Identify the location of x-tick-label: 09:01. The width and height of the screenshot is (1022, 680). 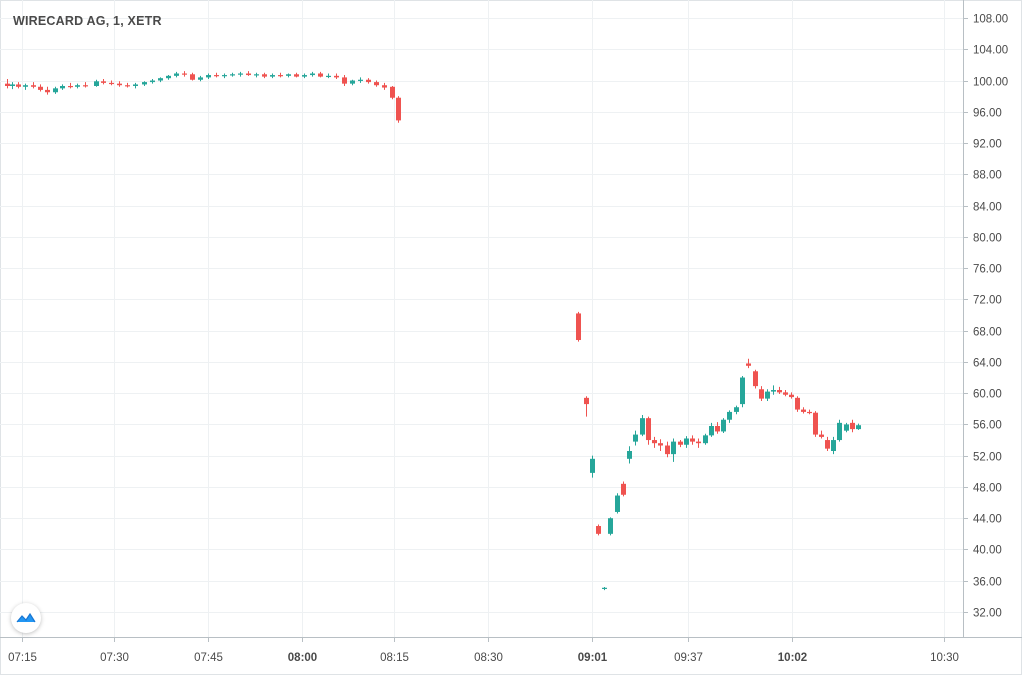
(593, 658).